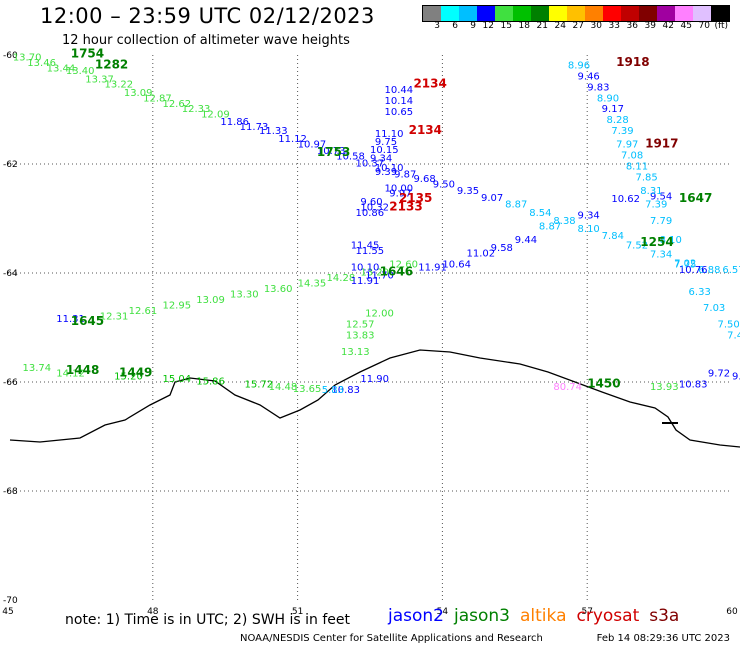  I want to click on wave-height-value: 12.62, so click(176, 104).